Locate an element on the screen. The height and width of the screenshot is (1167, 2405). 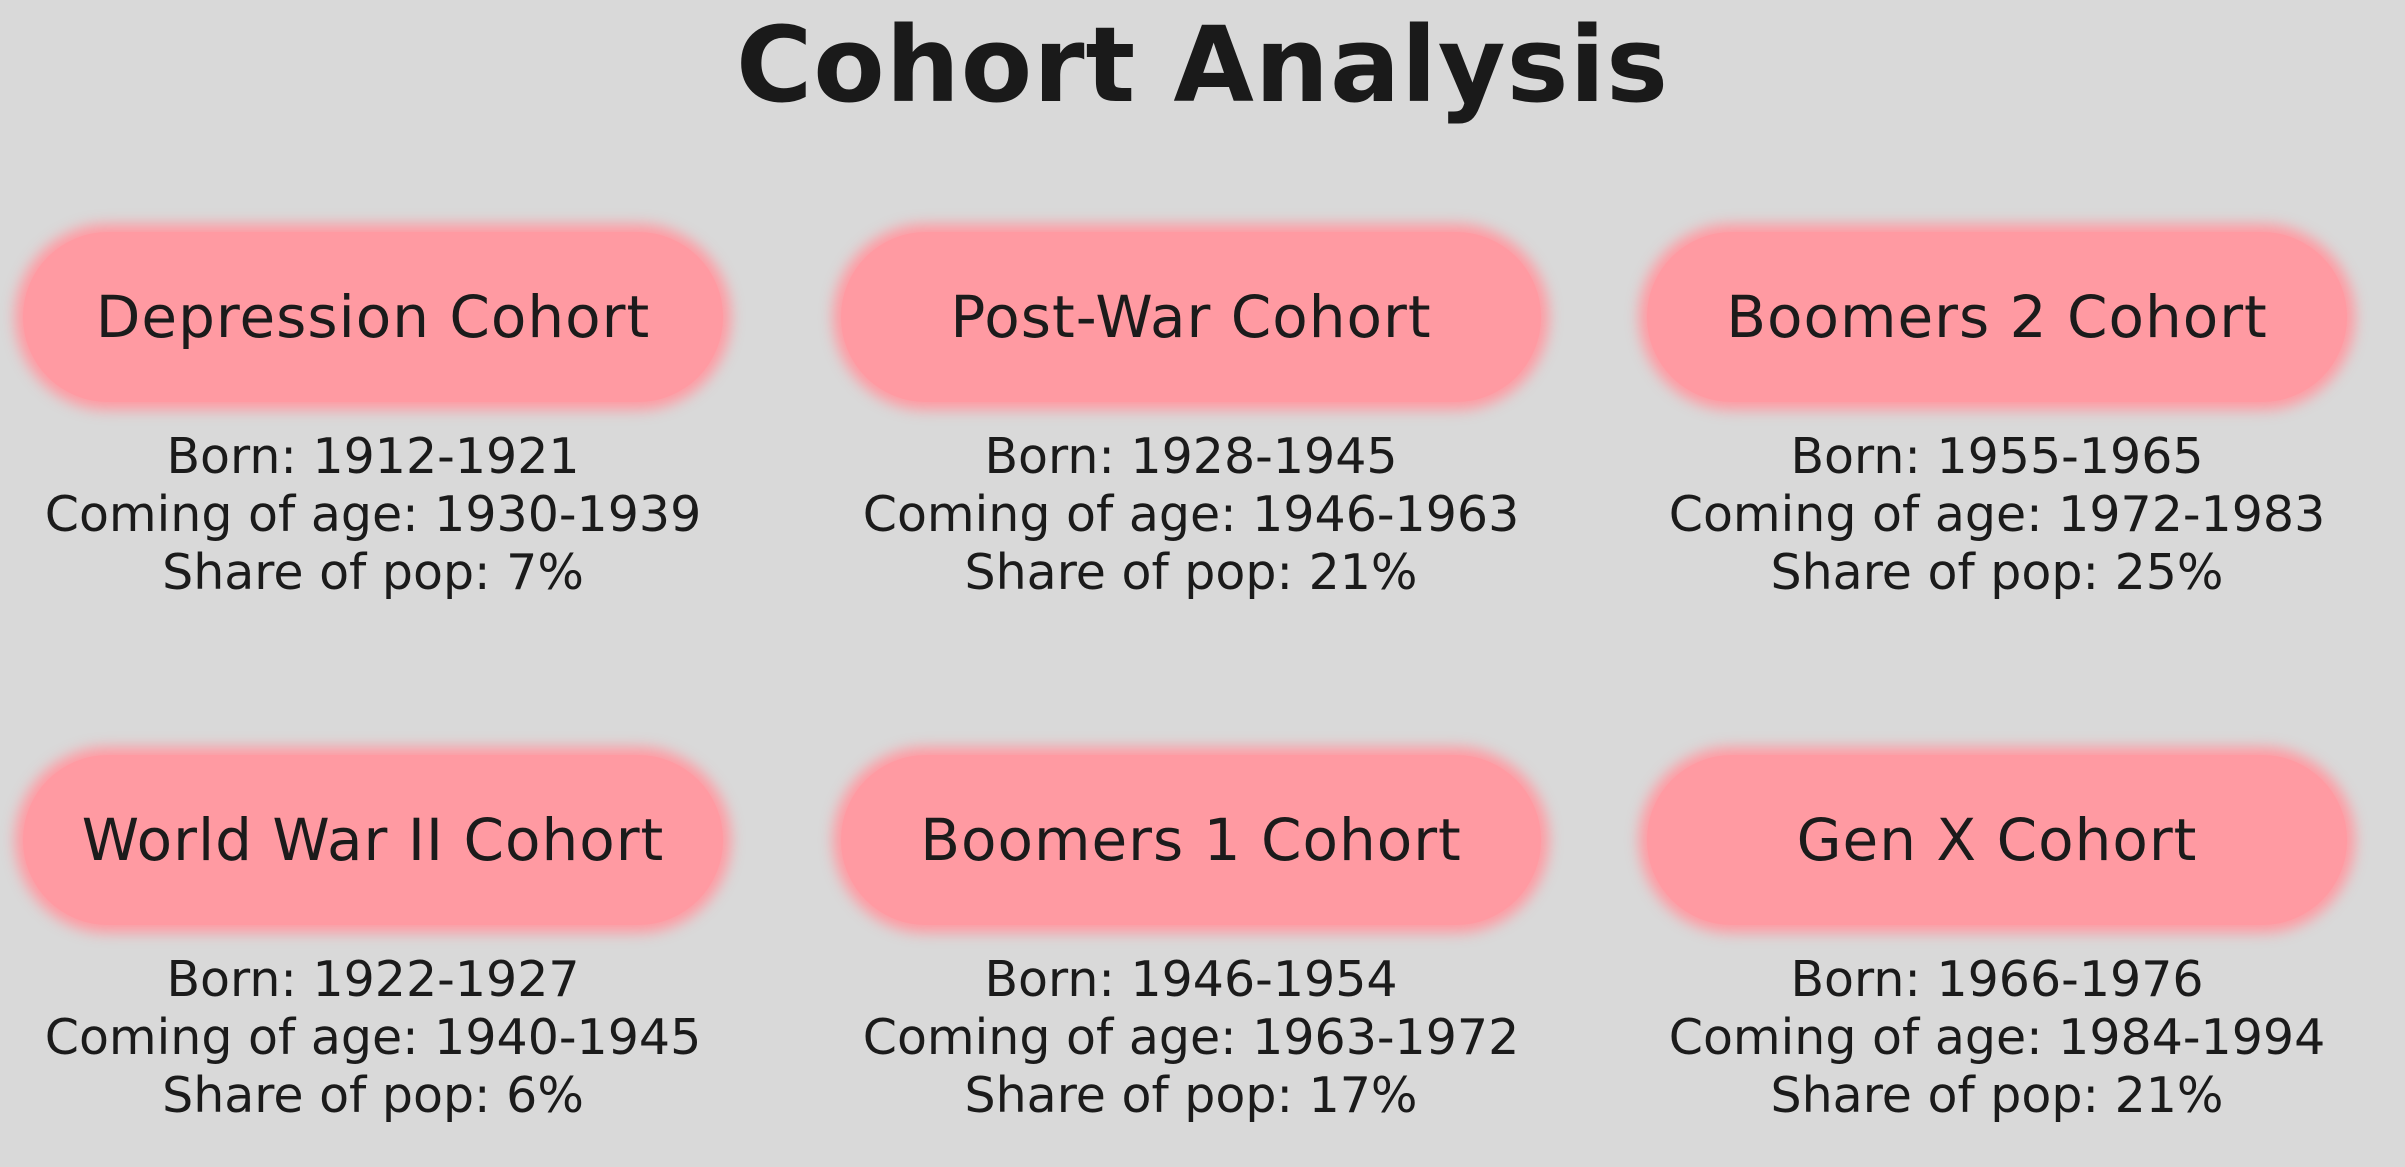
population-share: Share of pop: 17% is located at coordinates (1191, 1095).